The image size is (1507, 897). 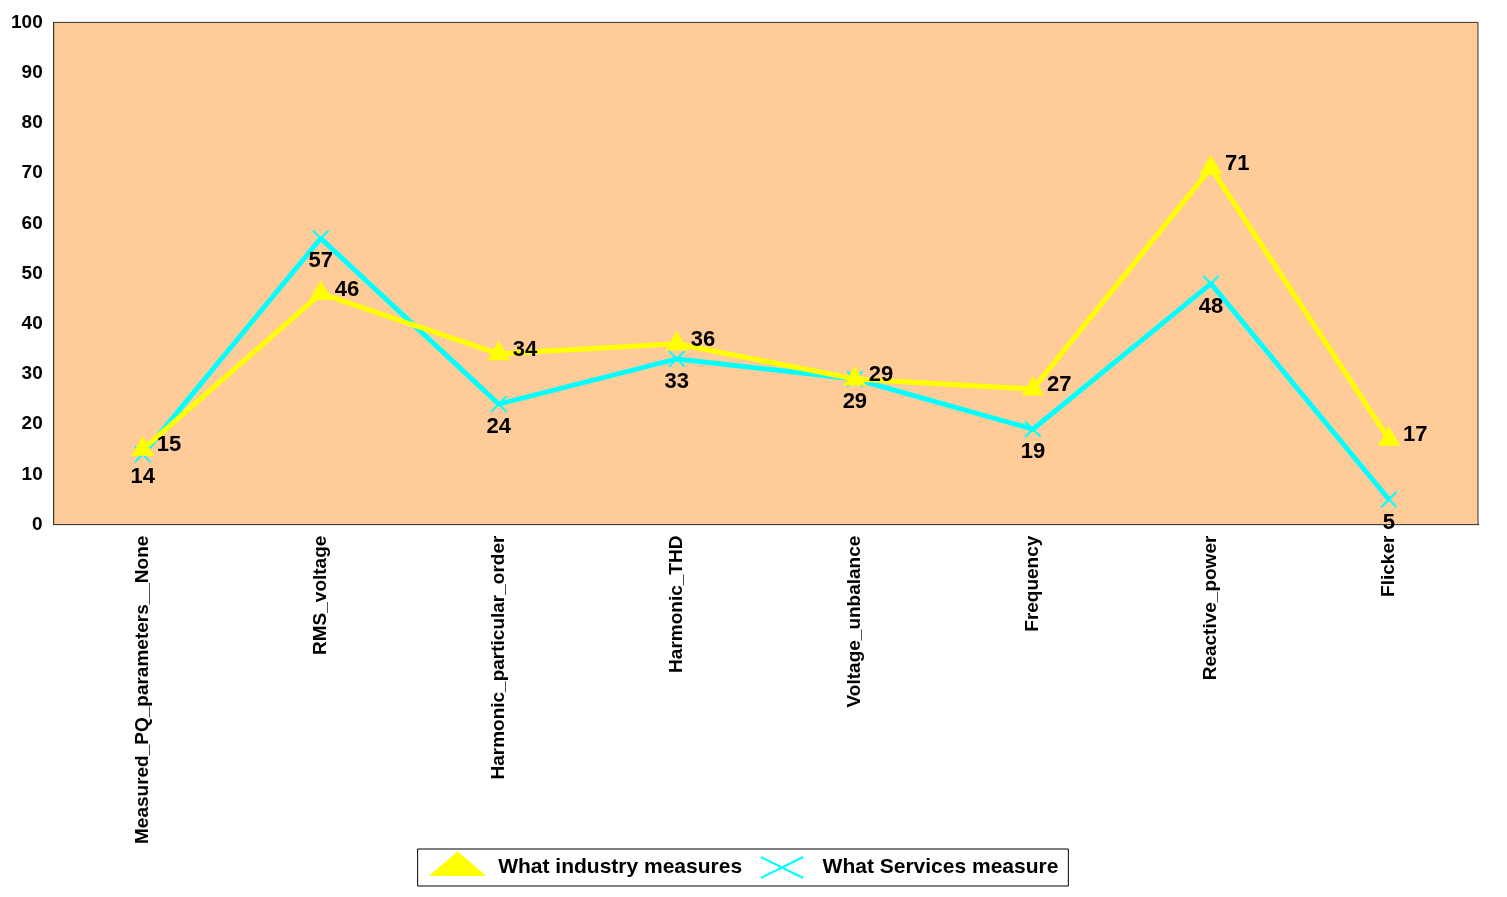 I want to click on data-label: 24, so click(x=499, y=426).